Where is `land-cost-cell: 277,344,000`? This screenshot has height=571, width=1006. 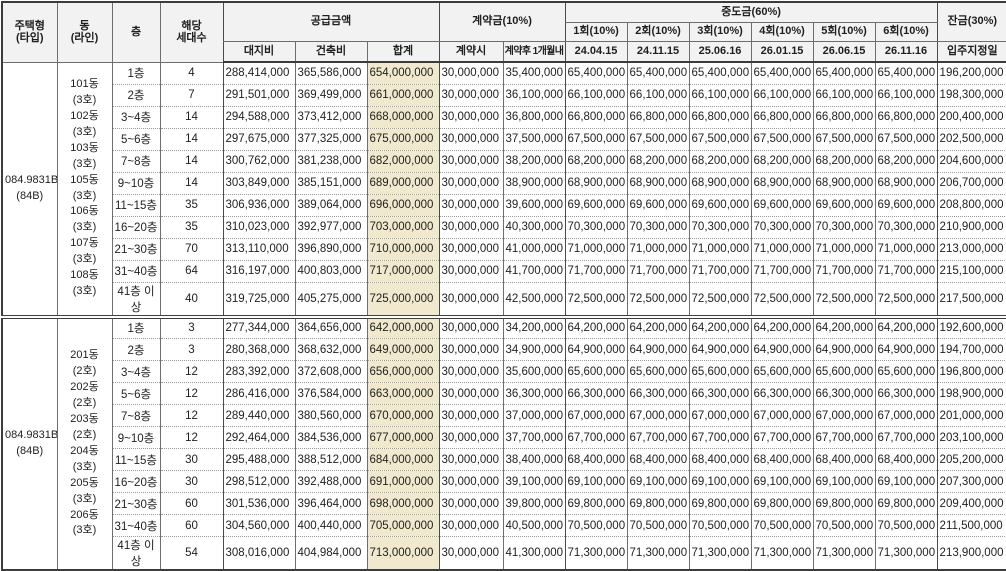
land-cost-cell: 277,344,000 is located at coordinates (258, 326).